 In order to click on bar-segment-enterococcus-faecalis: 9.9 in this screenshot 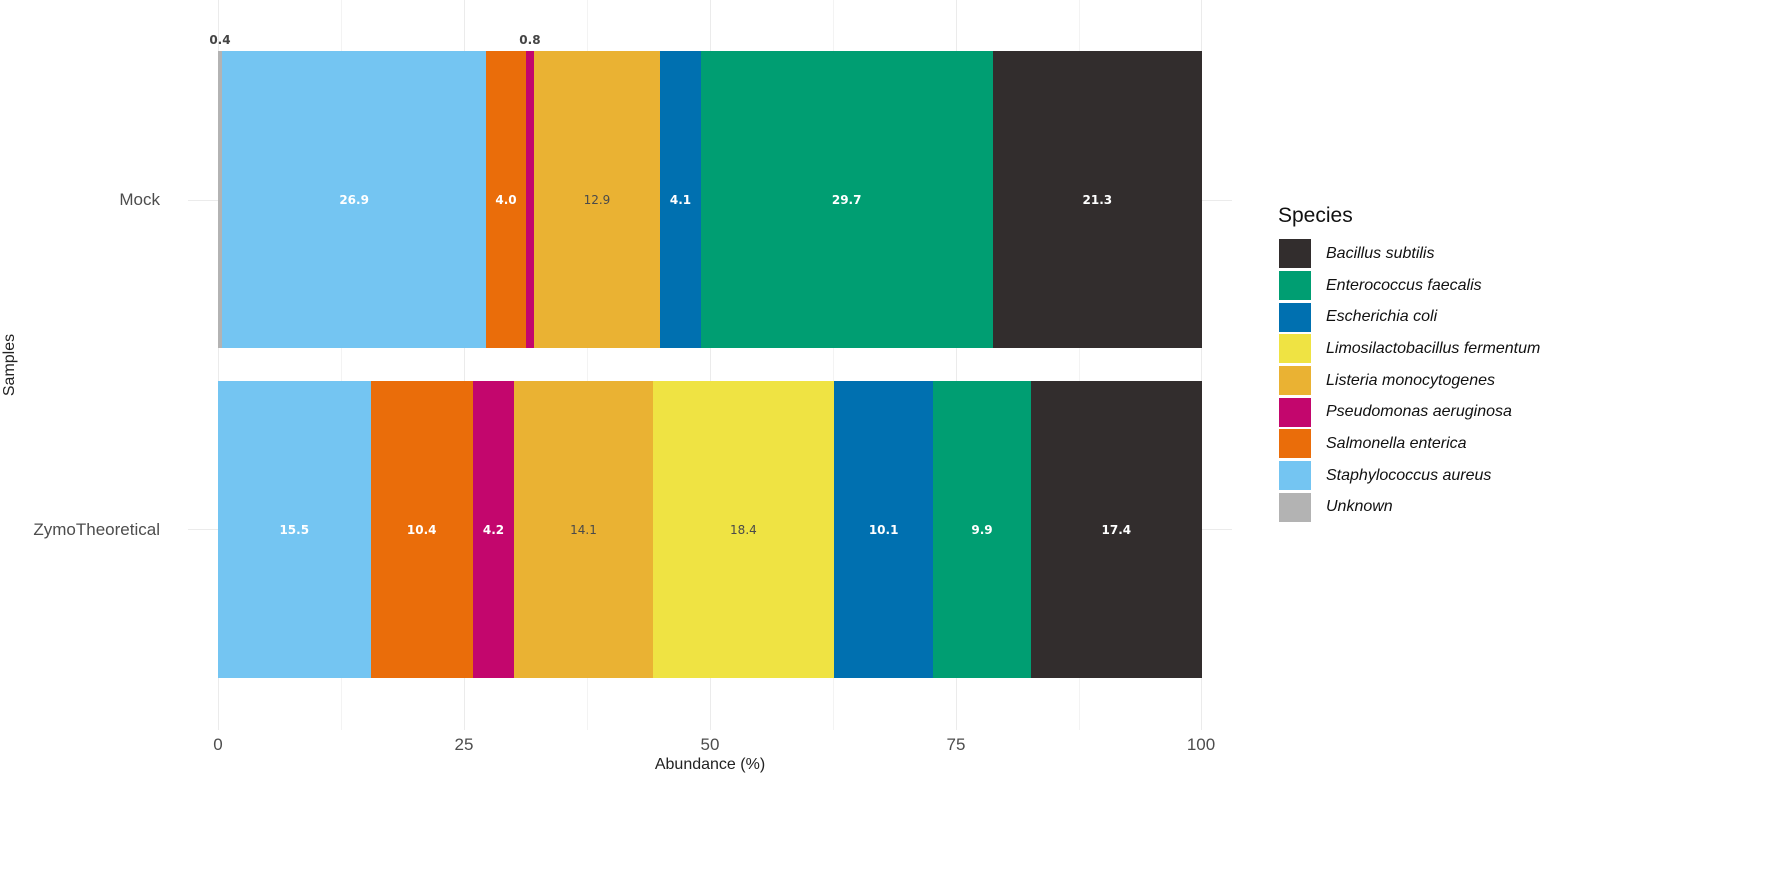, I will do `click(982, 529)`.